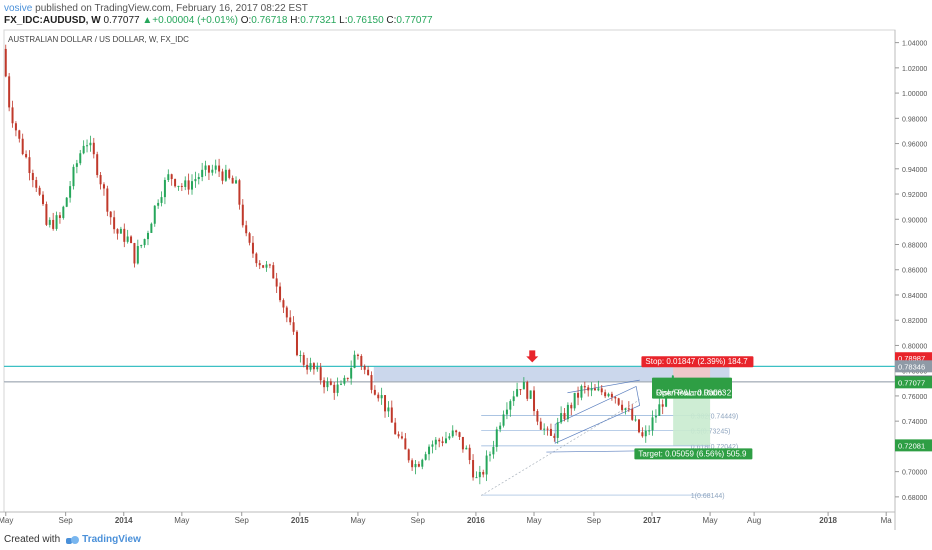 The height and width of the screenshot is (550, 932). I want to click on stop-box, so click(697, 362).